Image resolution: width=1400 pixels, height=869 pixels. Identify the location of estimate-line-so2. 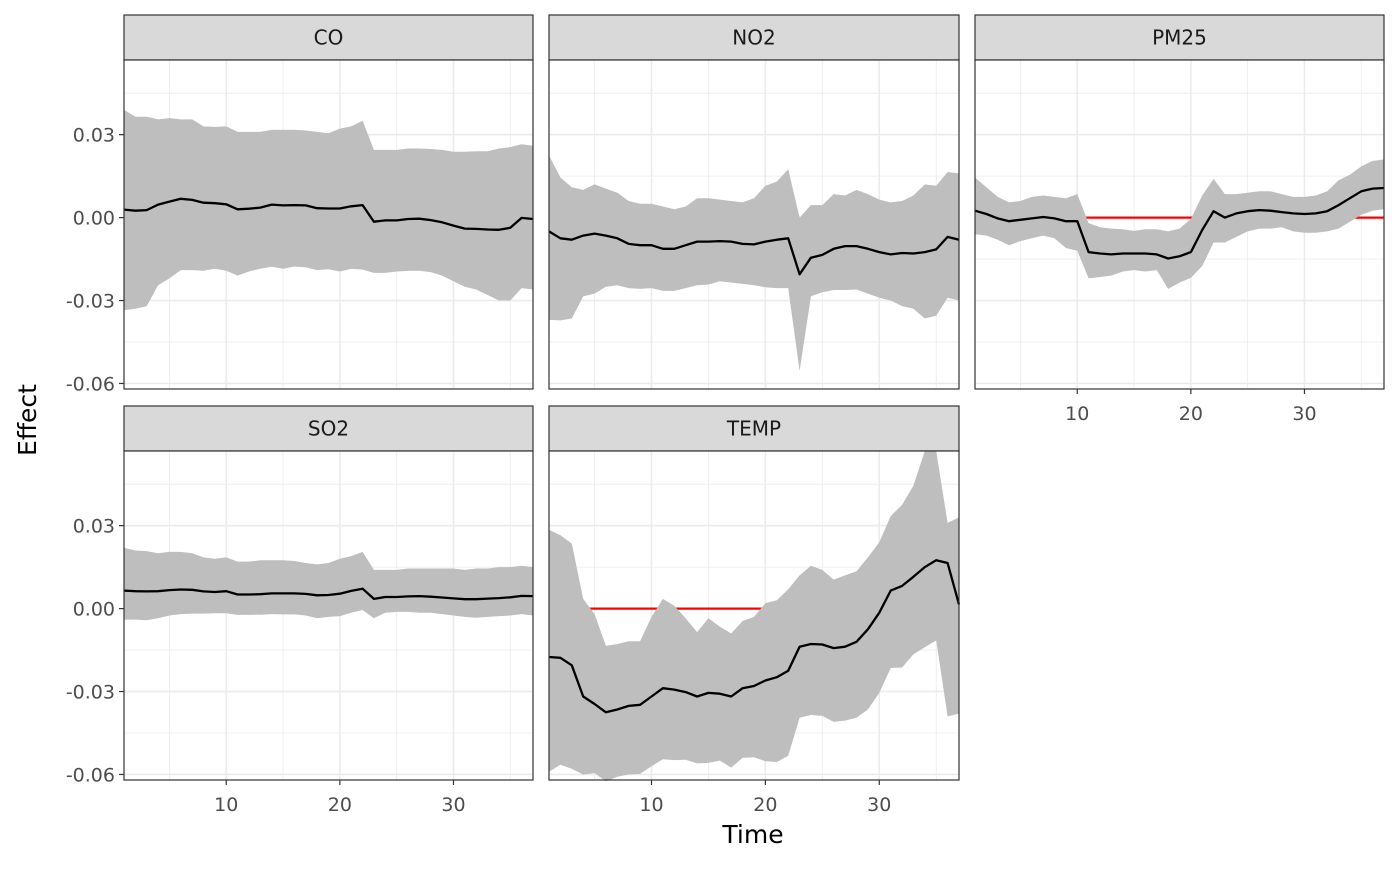
(328, 594).